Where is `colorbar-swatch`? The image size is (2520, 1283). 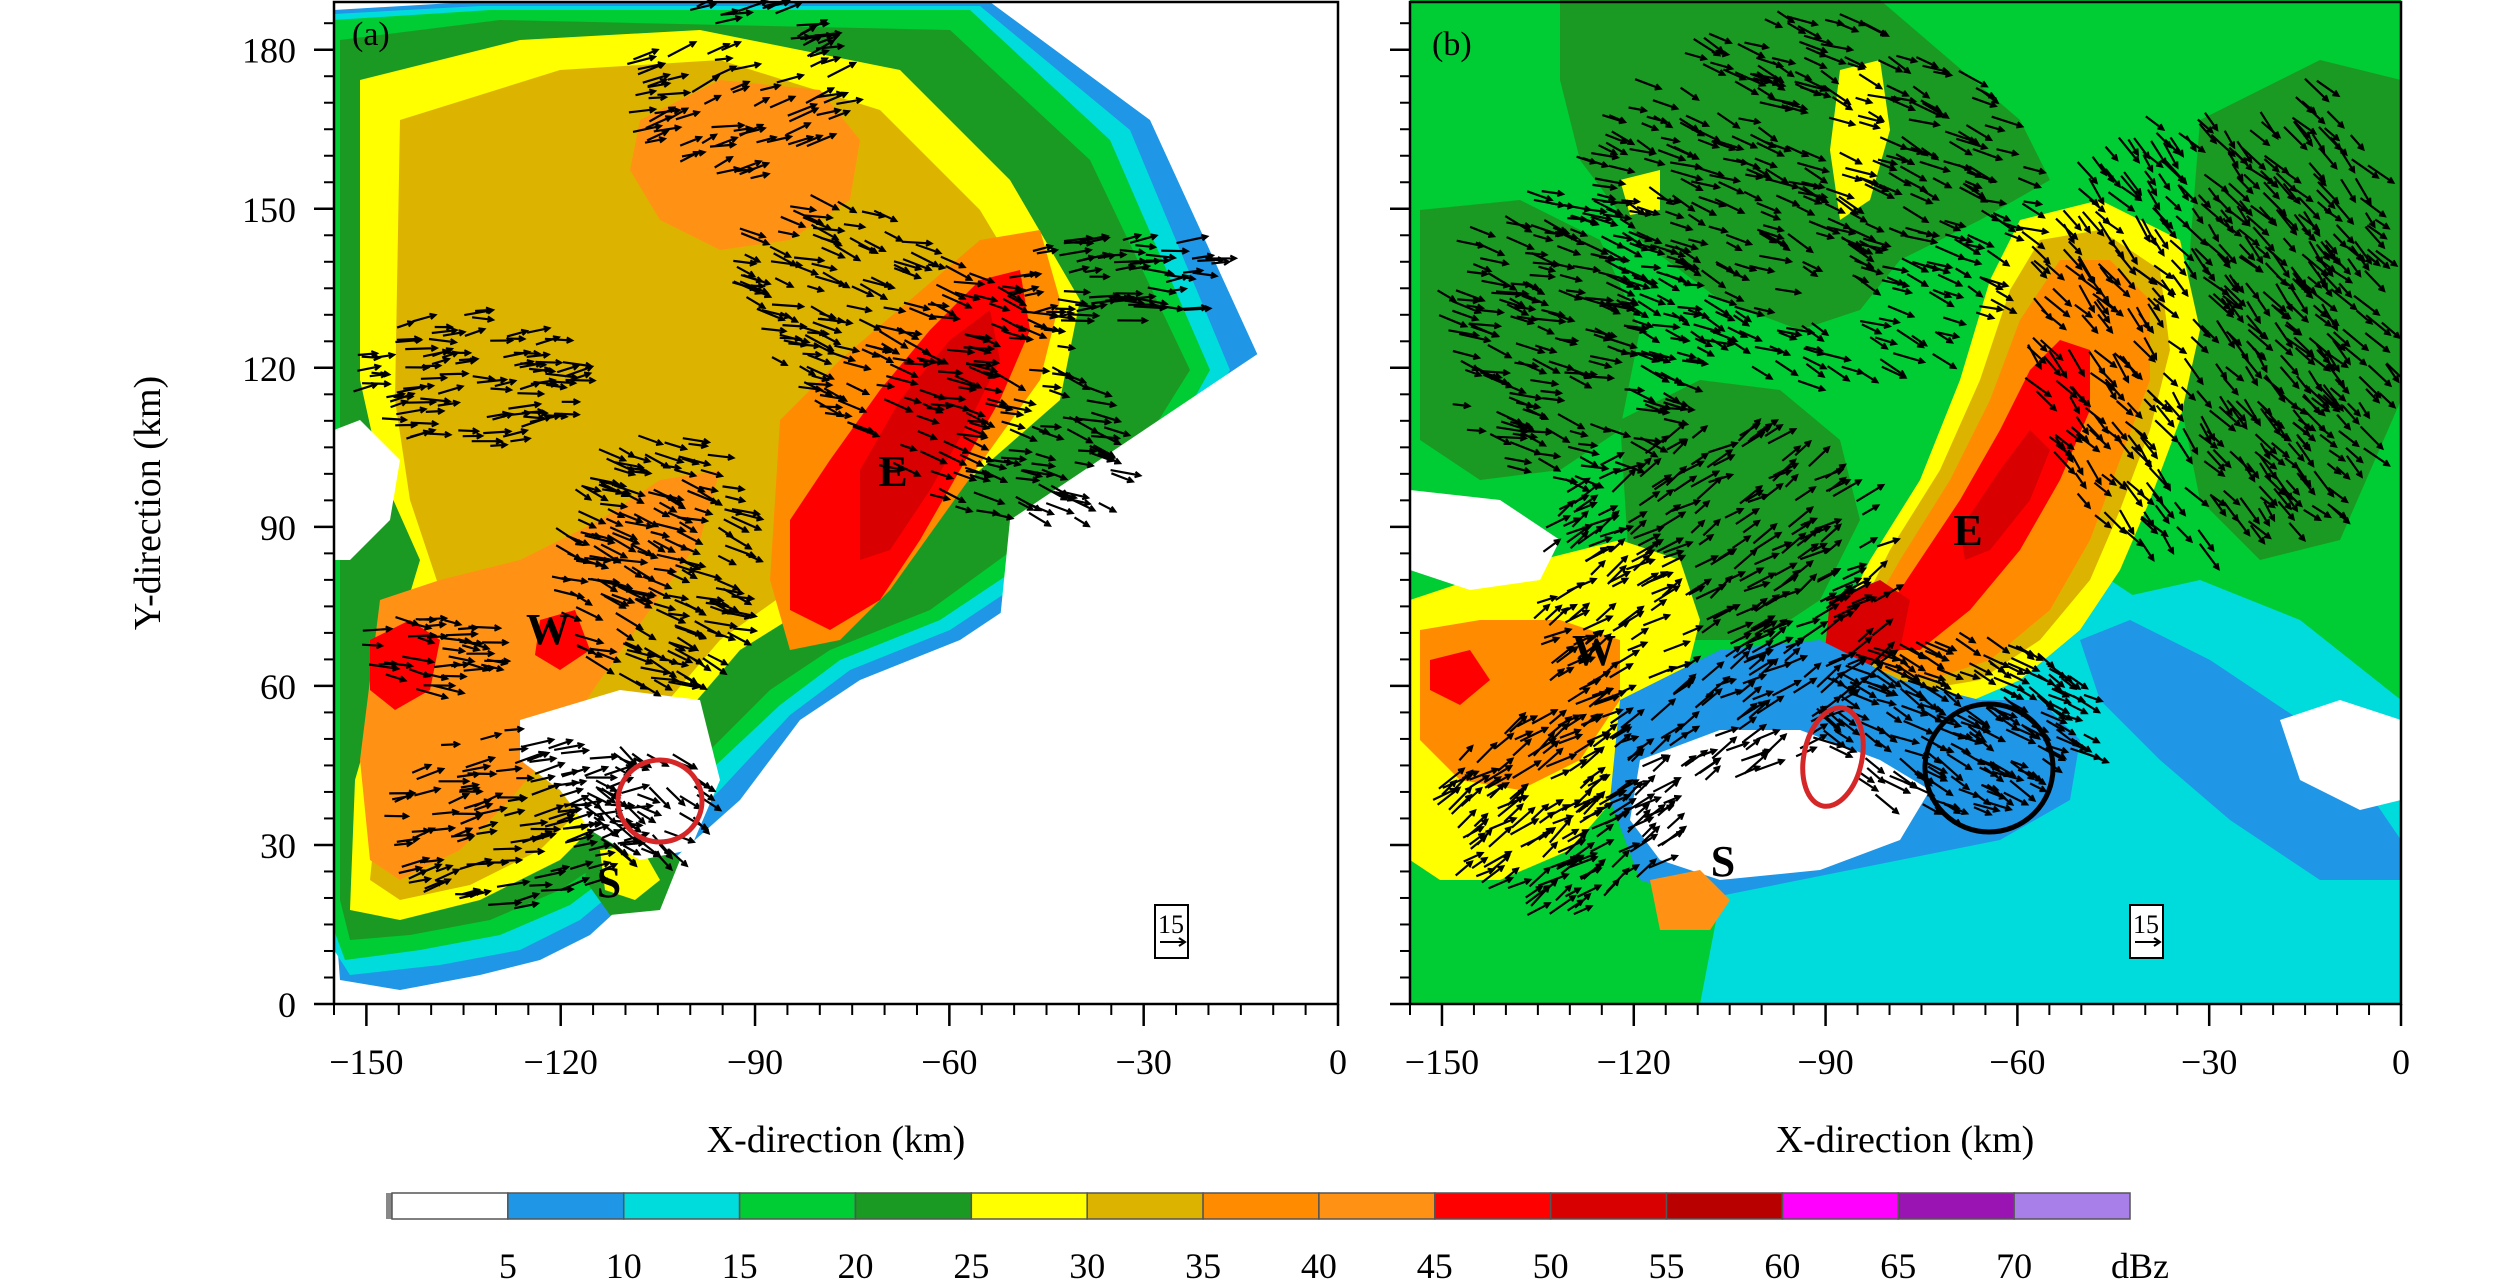 colorbar-swatch is located at coordinates (913, 1206).